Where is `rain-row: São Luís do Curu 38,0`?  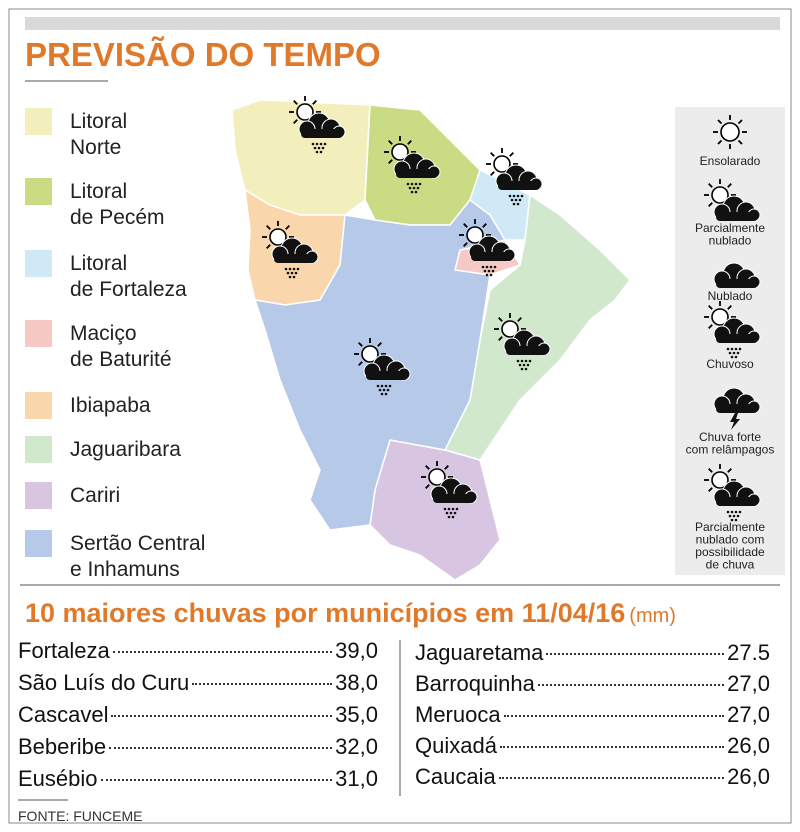 rain-row: São Luís do Curu 38,0 is located at coordinates (198, 684).